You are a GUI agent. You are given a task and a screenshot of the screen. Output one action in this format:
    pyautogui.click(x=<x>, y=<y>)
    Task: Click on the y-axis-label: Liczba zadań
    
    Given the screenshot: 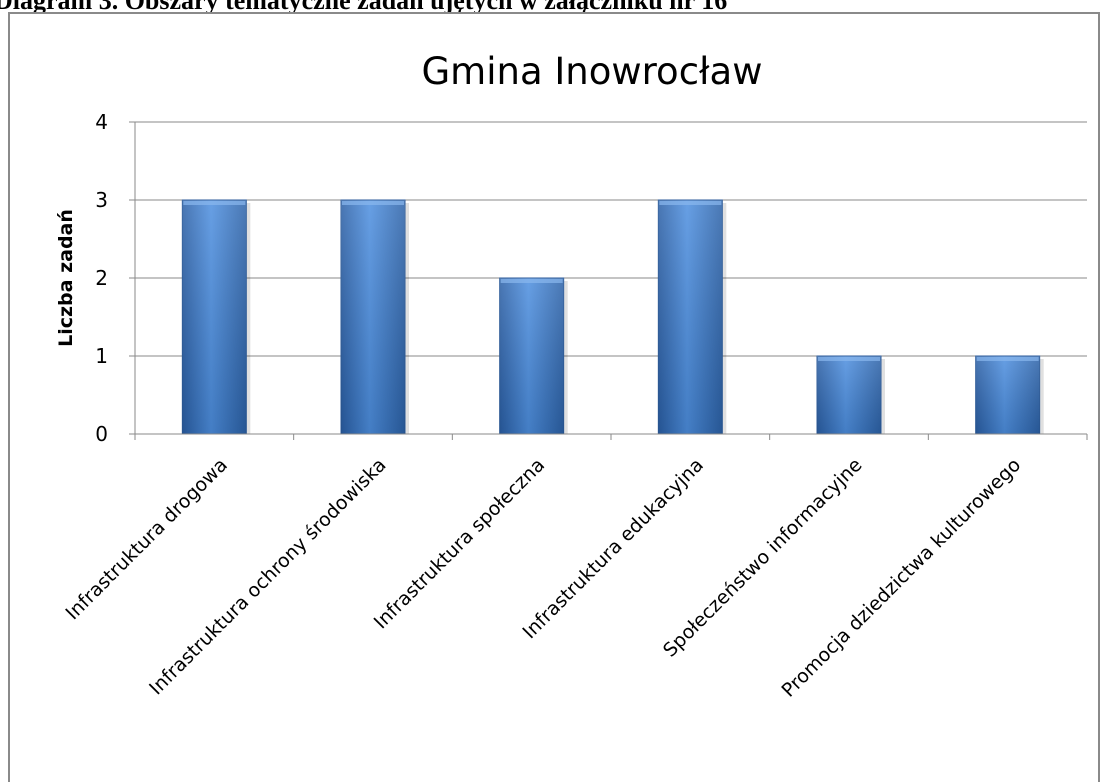 What is the action you would take?
    pyautogui.click(x=66, y=278)
    